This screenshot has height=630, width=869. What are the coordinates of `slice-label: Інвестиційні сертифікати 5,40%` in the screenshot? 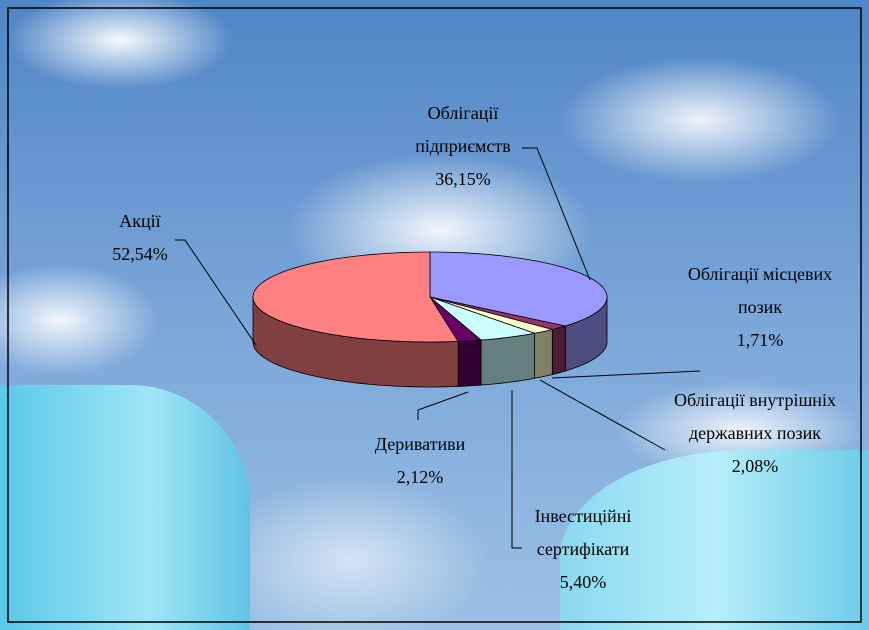 It's located at (583, 549).